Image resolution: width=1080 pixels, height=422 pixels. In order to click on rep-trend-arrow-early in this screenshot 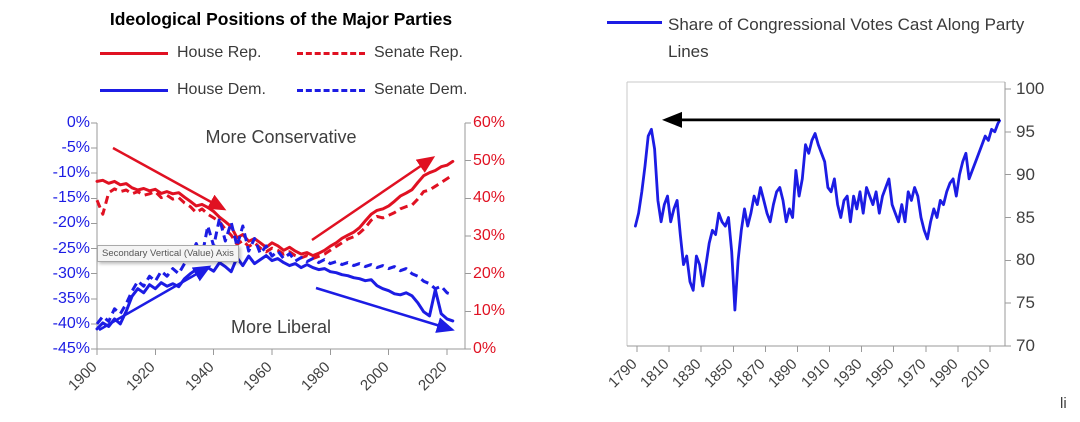, I will do `click(169, 178)`.